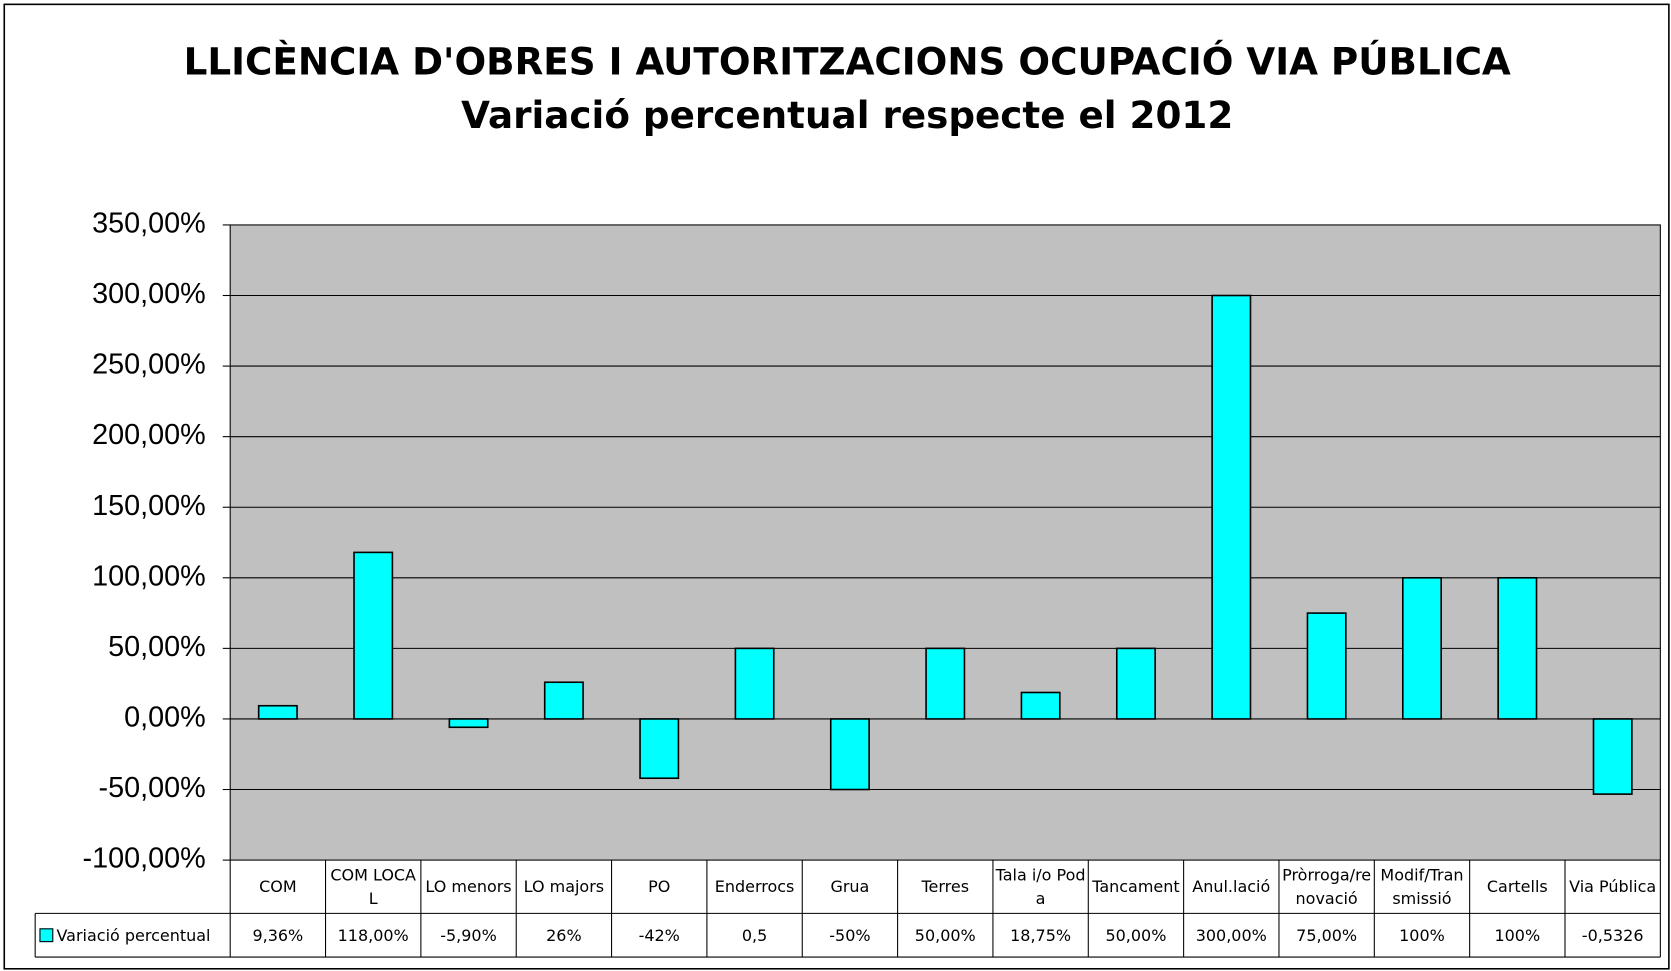 The height and width of the screenshot is (971, 1671). I want to click on y-tick-label: 350,00%, so click(149, 224).